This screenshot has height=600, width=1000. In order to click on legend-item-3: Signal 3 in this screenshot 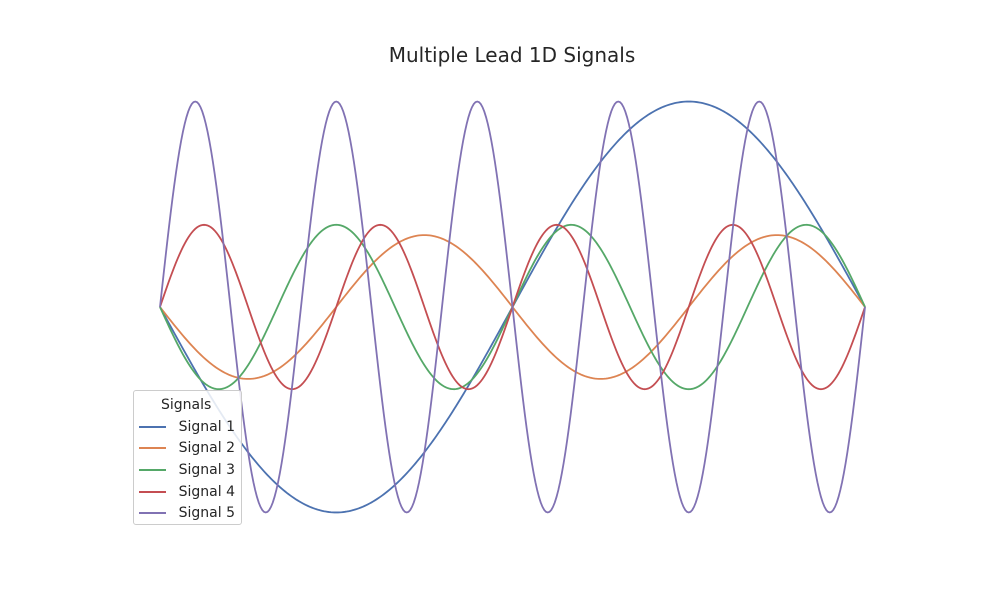, I will do `click(187, 470)`.